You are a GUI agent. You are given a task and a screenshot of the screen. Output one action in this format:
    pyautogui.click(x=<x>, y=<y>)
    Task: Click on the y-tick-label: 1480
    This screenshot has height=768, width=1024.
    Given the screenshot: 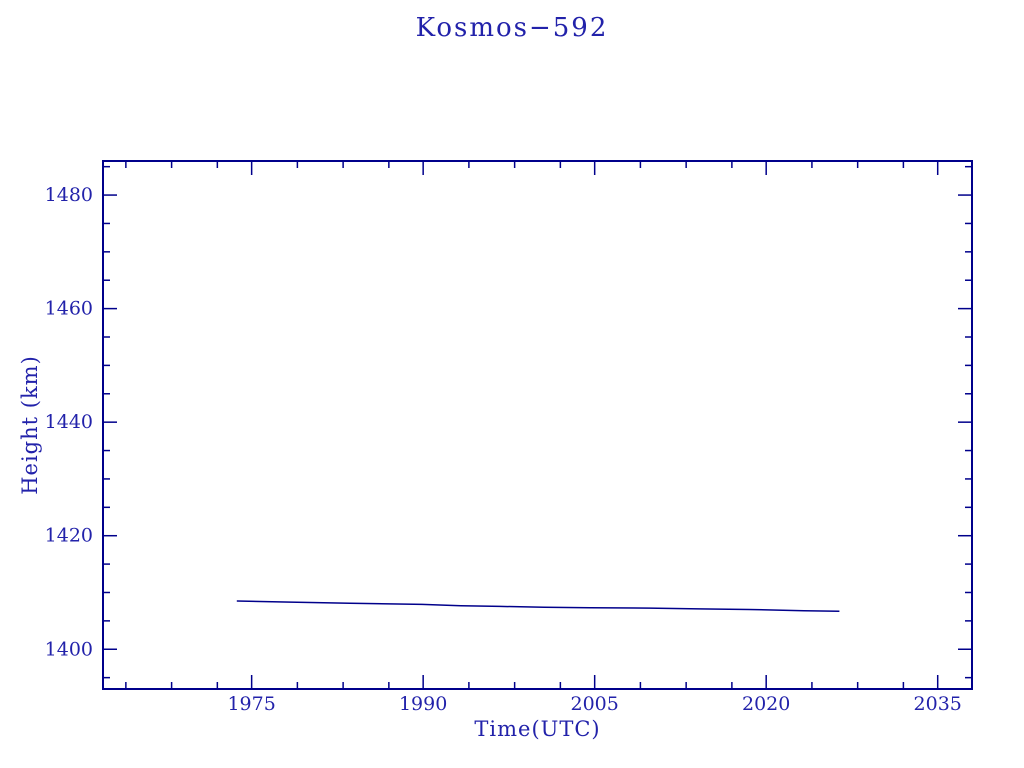 What is the action you would take?
    pyautogui.click(x=69, y=195)
    